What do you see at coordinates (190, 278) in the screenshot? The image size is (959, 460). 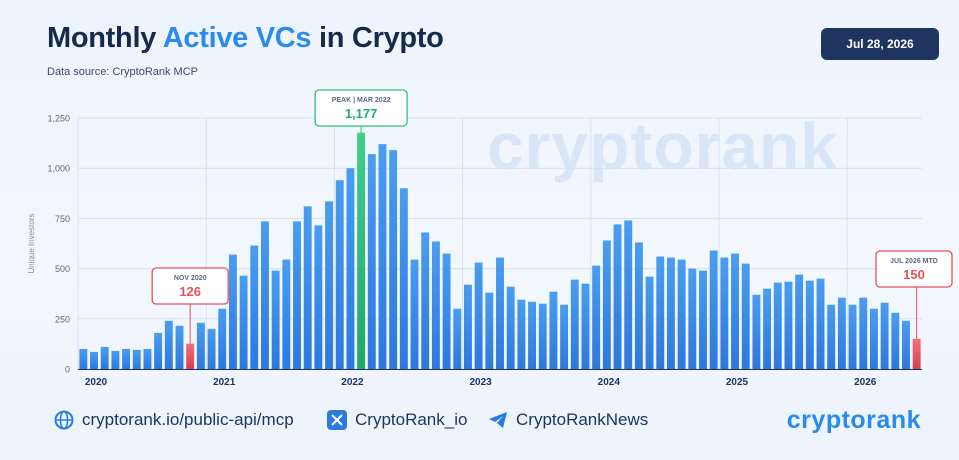 I see `callout-label: NOV 2020` at bounding box center [190, 278].